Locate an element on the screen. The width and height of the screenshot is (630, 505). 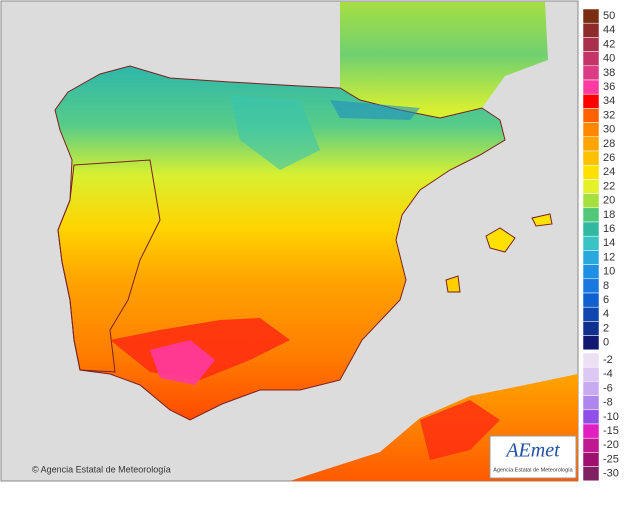
legend-label: 2 is located at coordinates (606, 328).